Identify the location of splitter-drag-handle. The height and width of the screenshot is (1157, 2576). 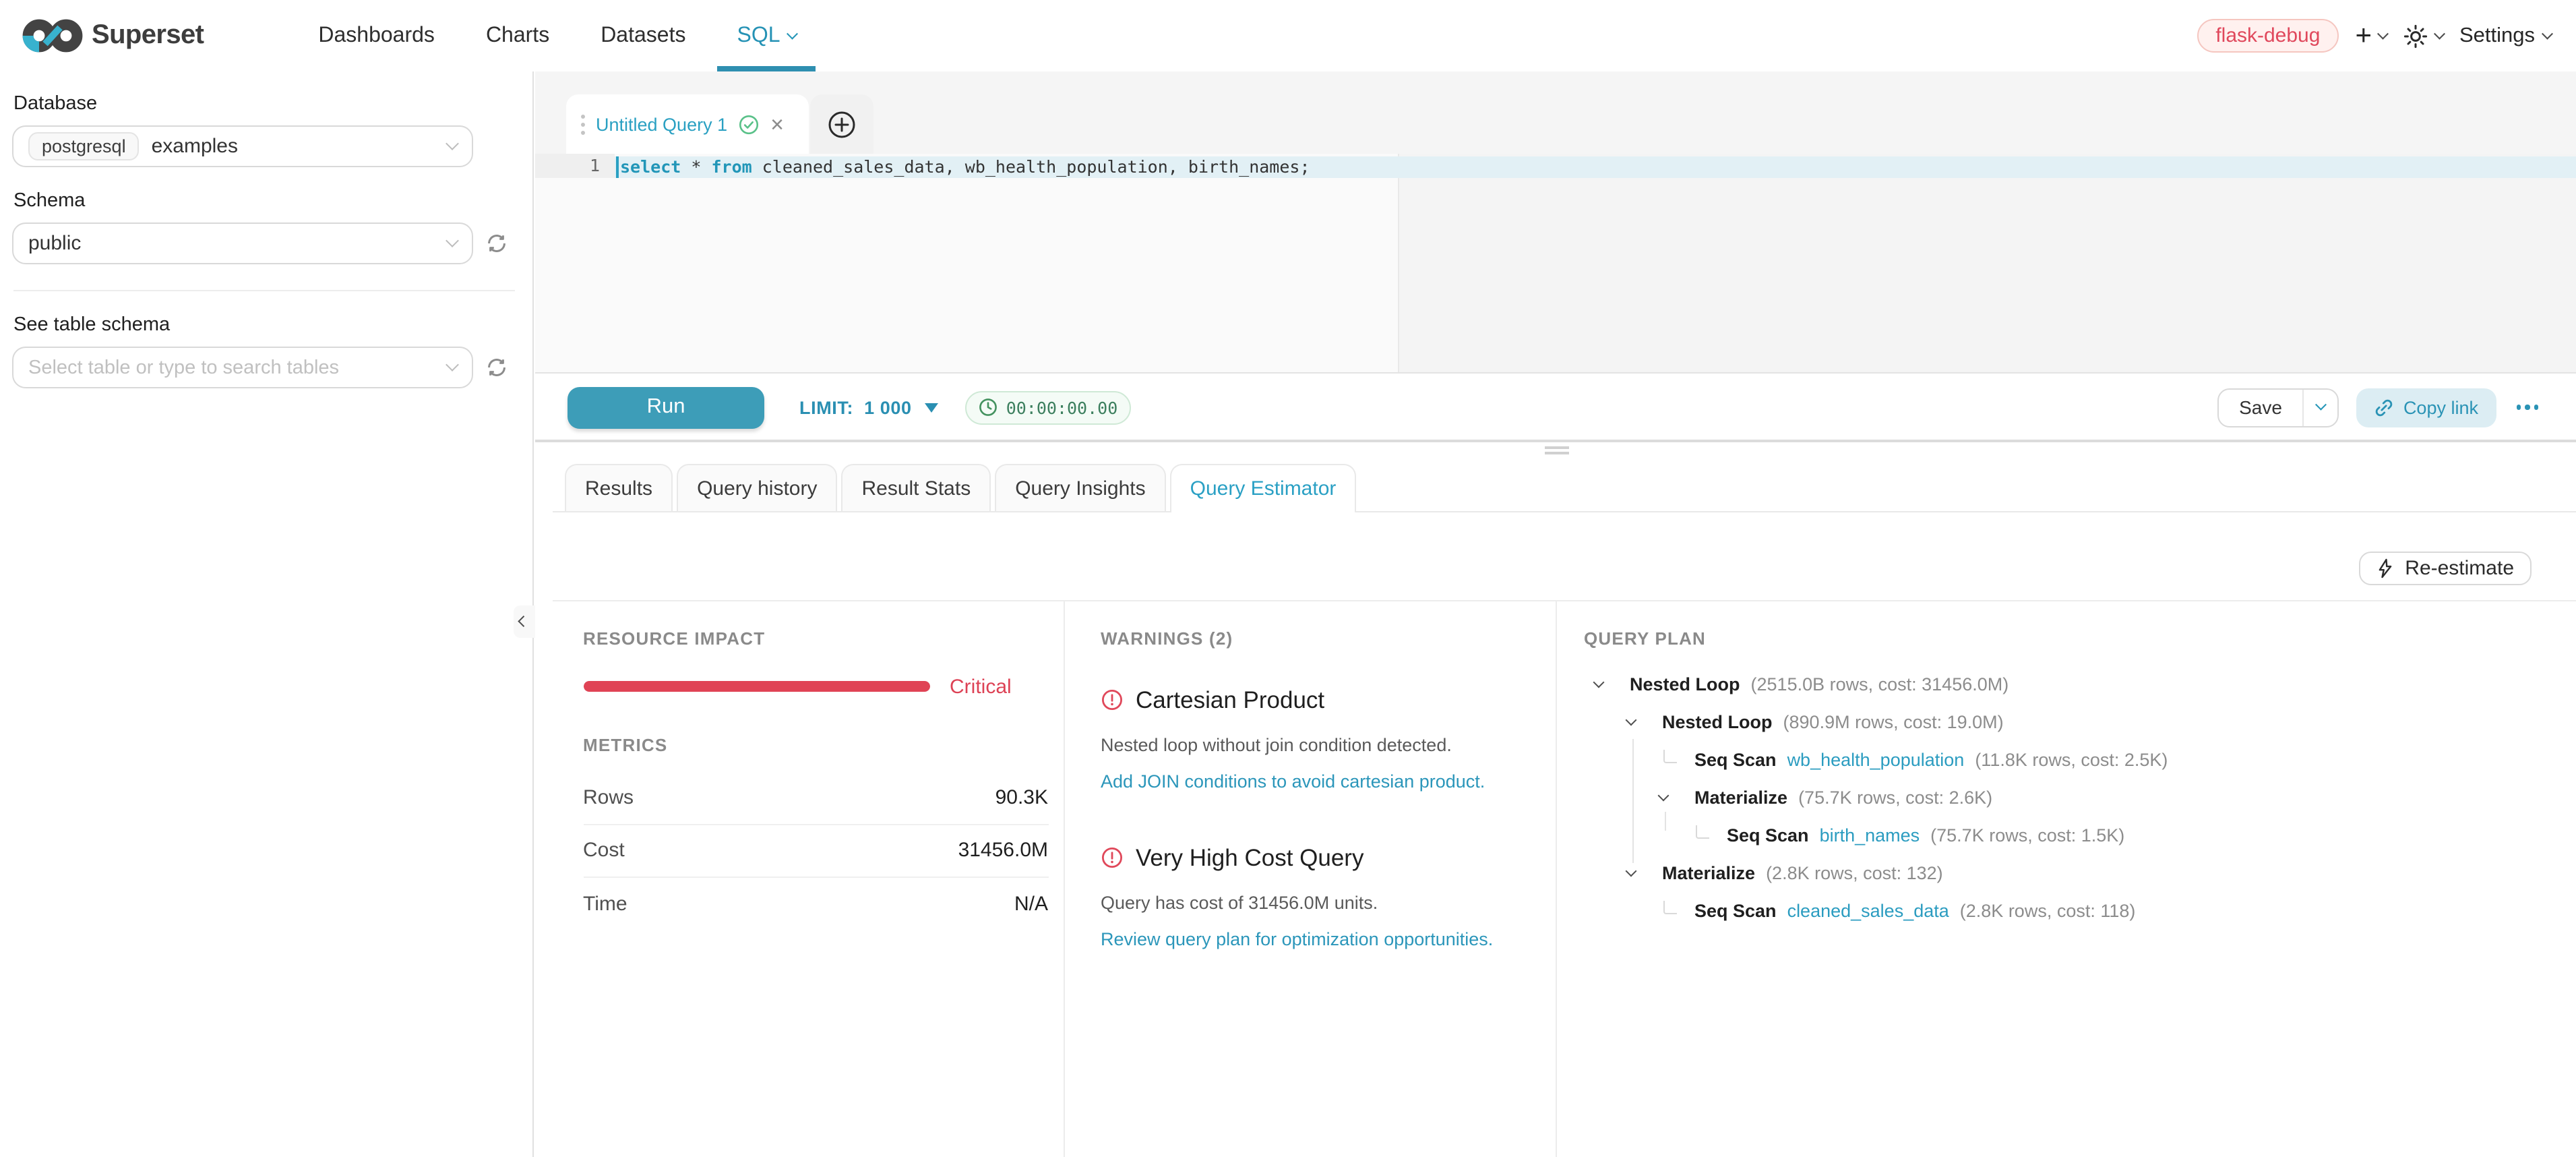
(1557, 452).